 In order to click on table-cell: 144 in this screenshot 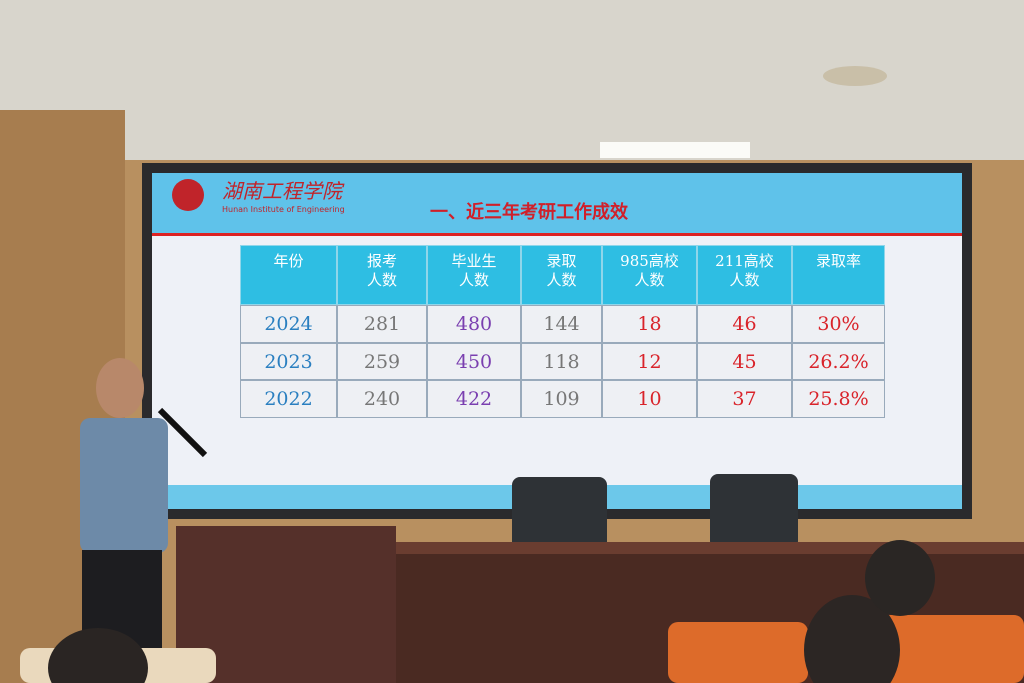, I will do `click(561, 324)`.